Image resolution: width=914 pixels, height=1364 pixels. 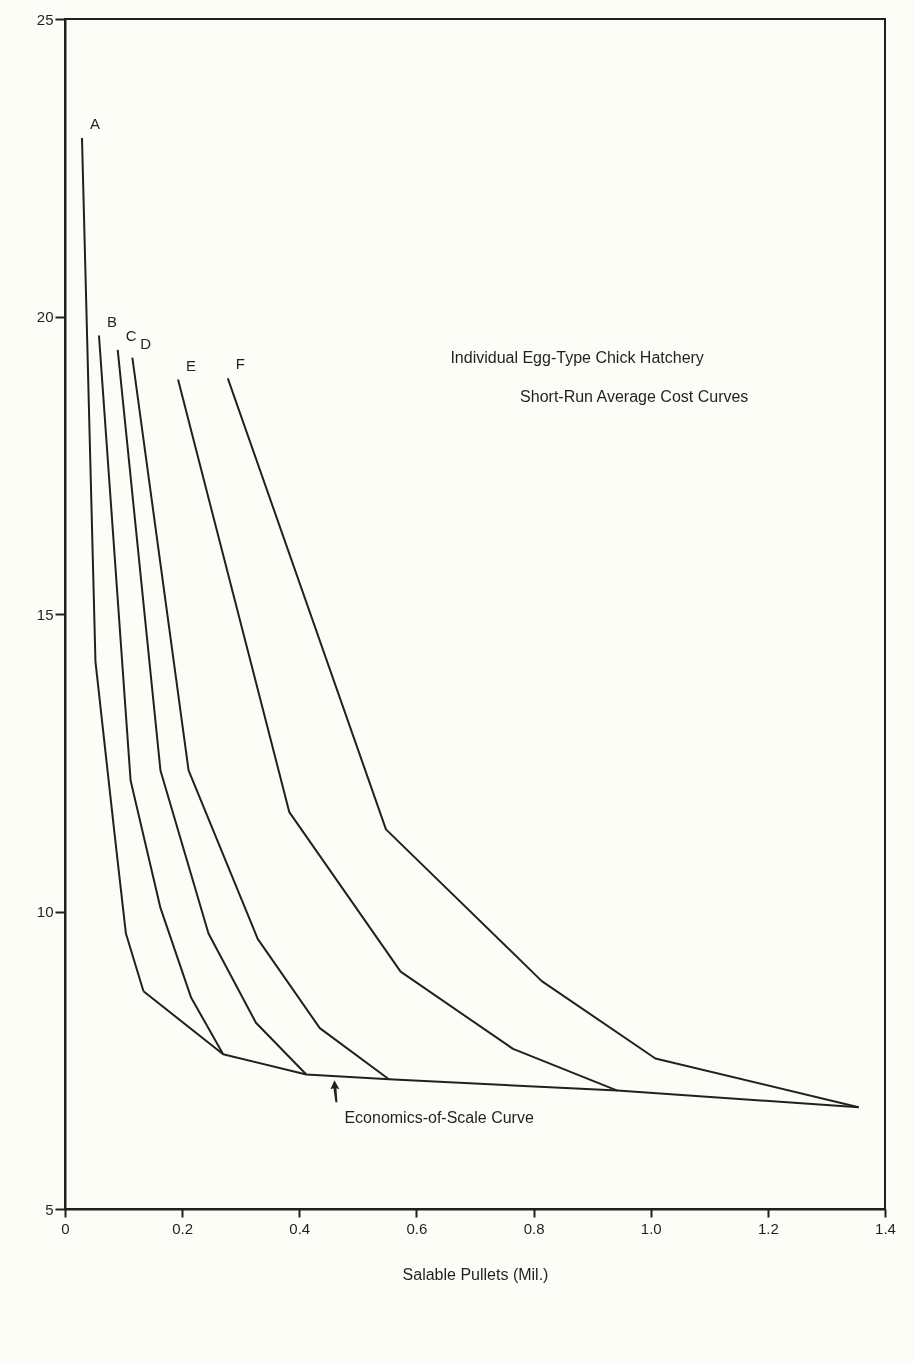 I want to click on series-label: A, so click(x=94, y=123).